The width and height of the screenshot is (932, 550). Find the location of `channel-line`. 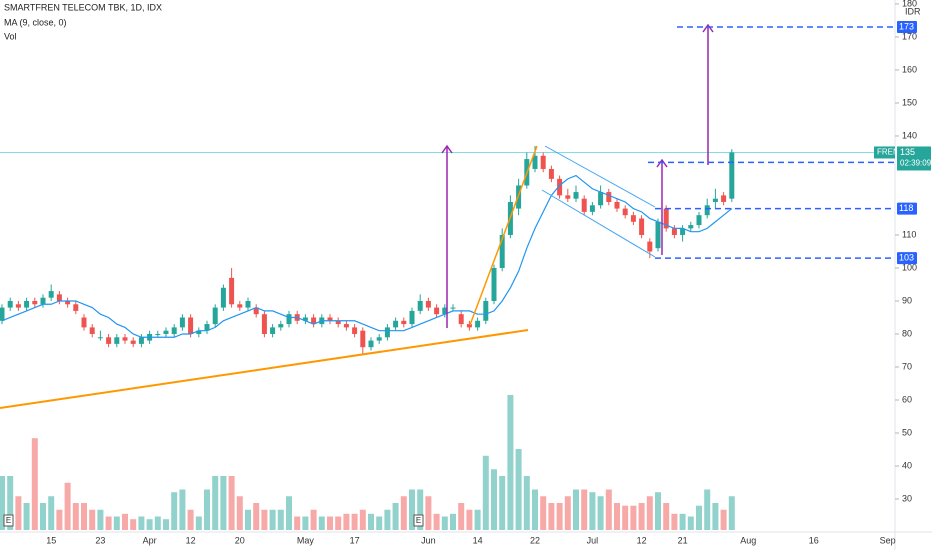

channel-line is located at coordinates (598, 223).